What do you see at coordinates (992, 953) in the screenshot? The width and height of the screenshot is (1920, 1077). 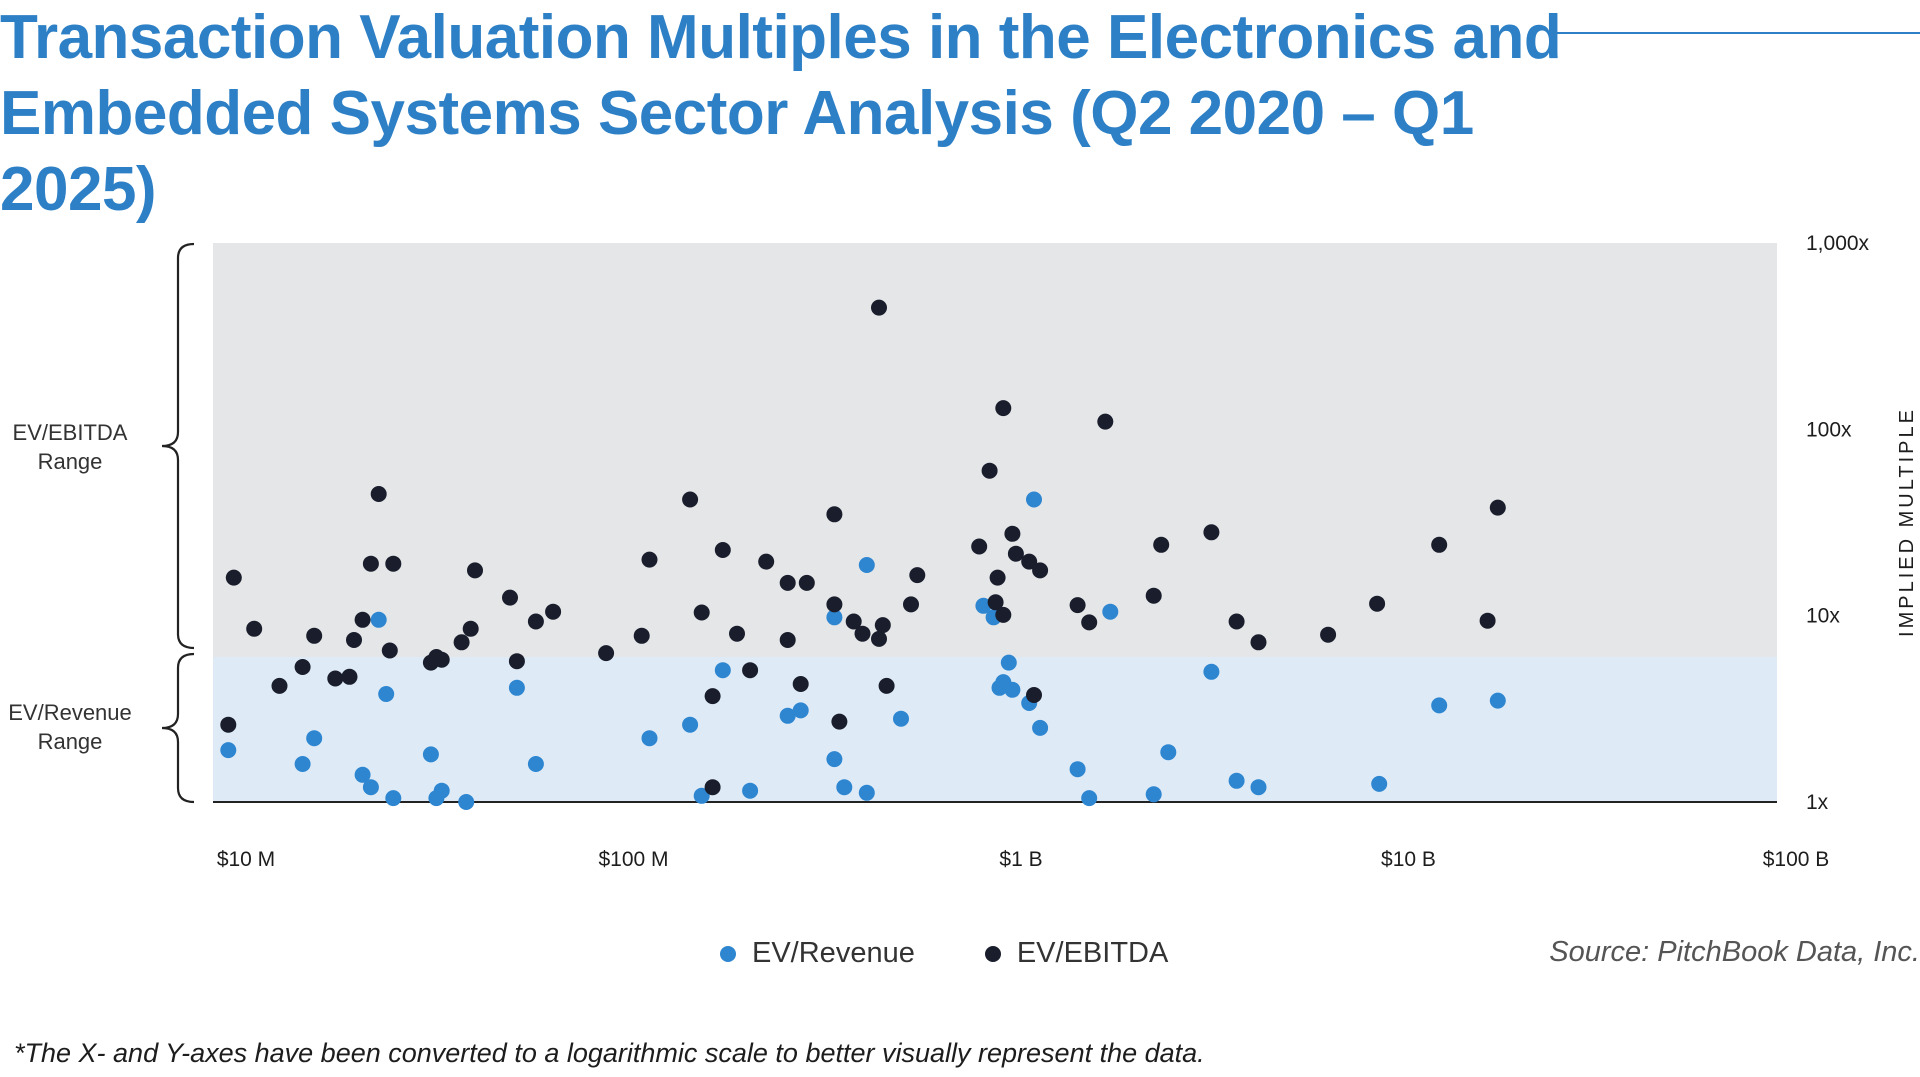 I see `legend-swatch-ebitda` at bounding box center [992, 953].